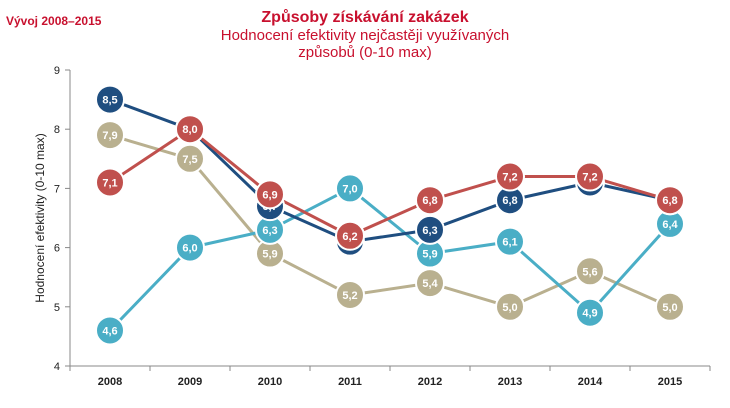  I want to click on series-1-data-label: 7,5, so click(189, 160).